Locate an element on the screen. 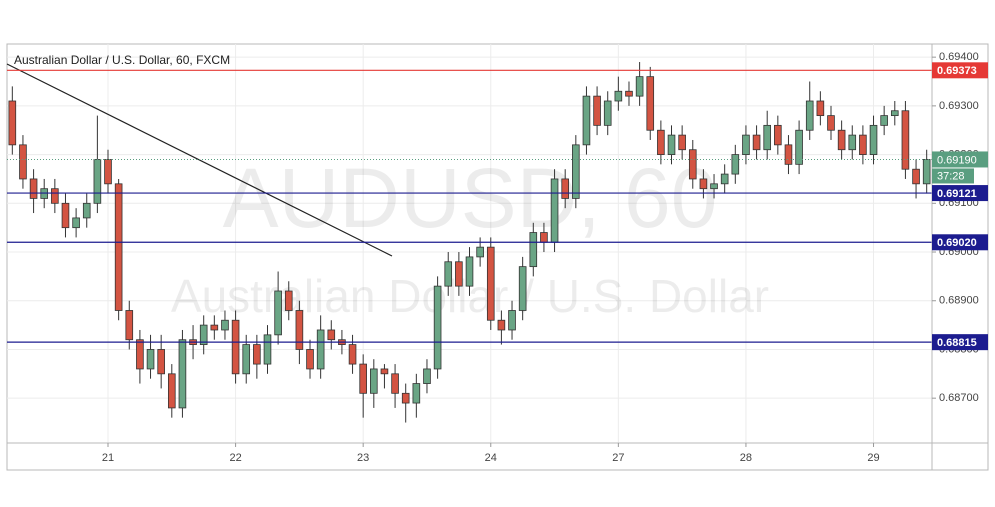 This screenshot has height=507, width=995. last-price-bg is located at coordinates (960, 159).